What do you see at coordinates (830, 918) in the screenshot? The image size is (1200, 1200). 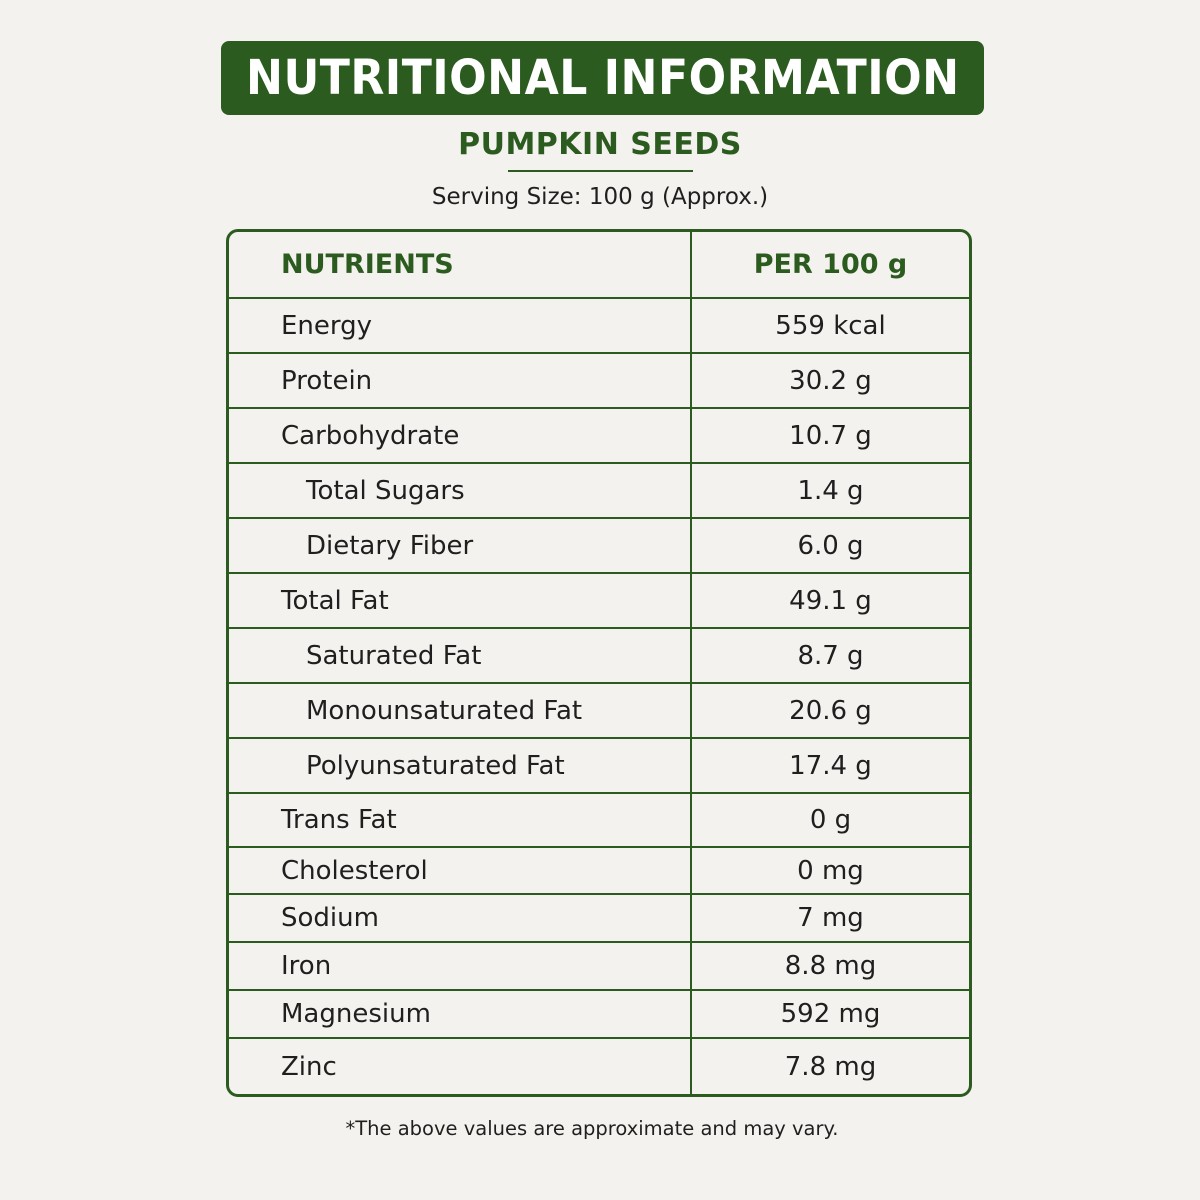 I see `nutrient-value: 7 mg` at bounding box center [830, 918].